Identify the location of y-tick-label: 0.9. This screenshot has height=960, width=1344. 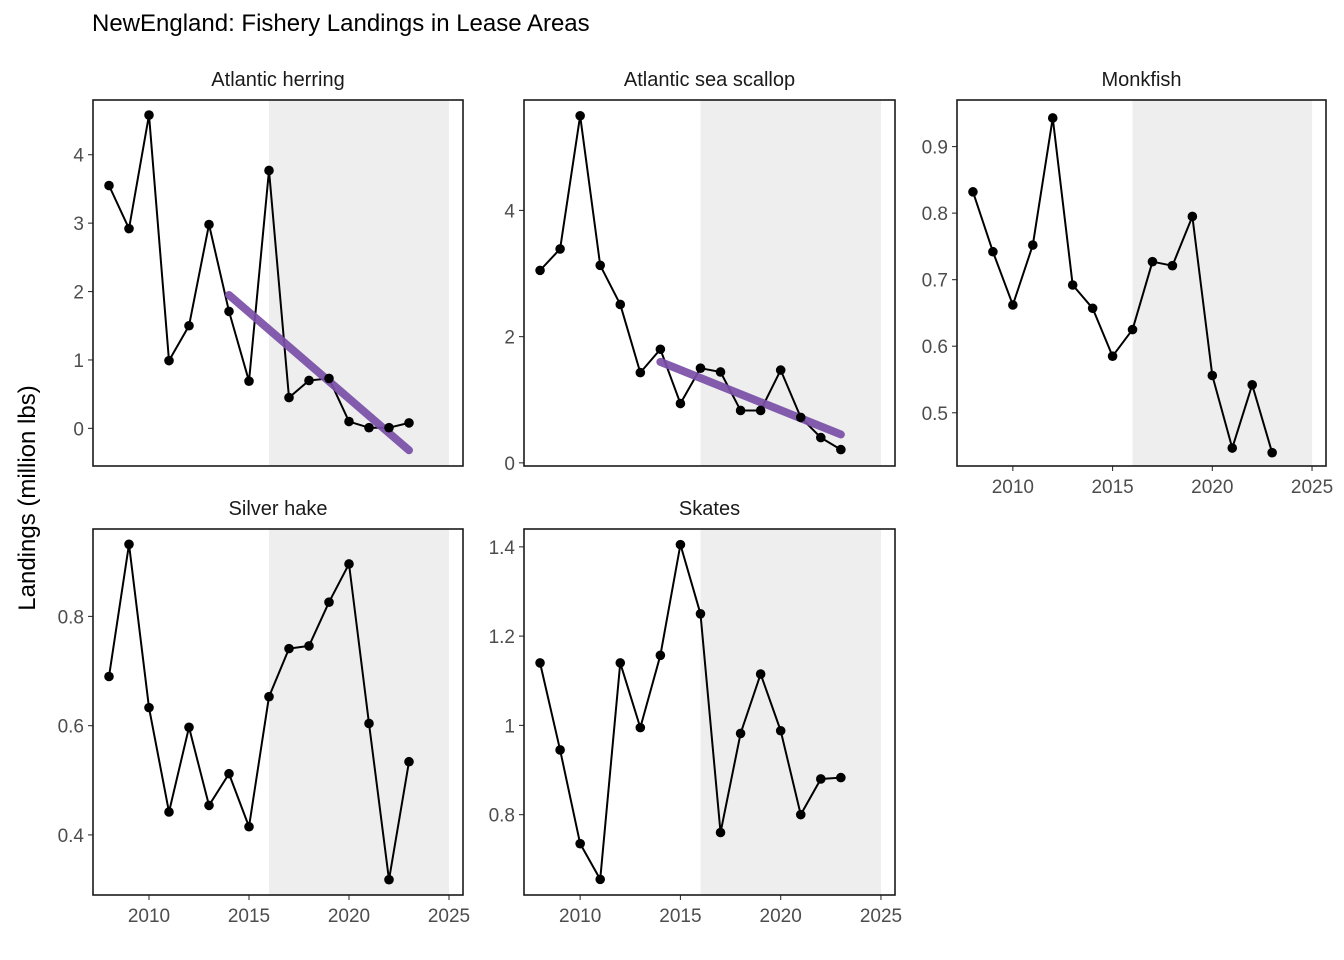
(935, 148).